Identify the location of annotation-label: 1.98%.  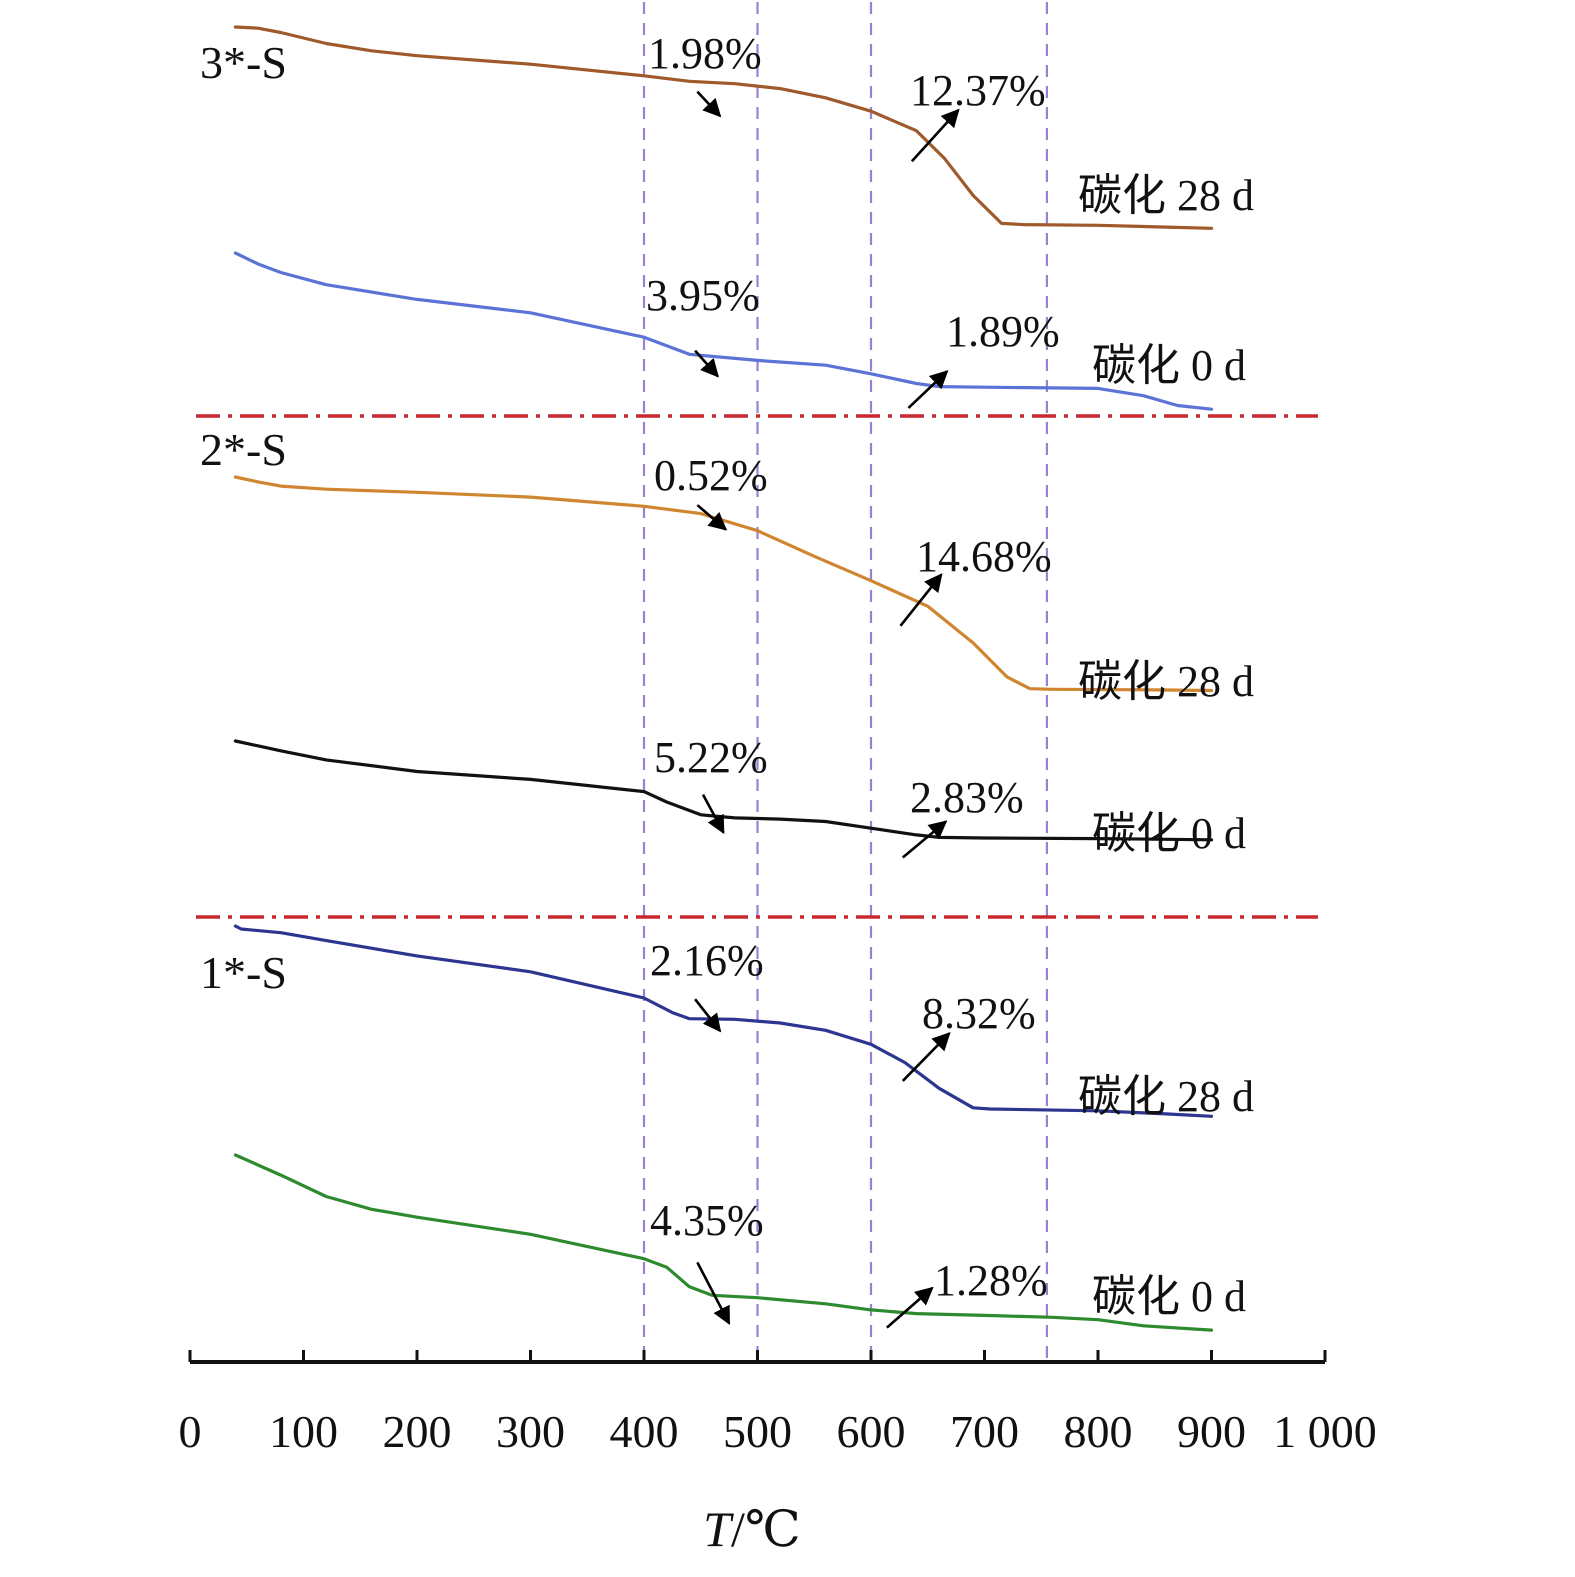
(705, 53).